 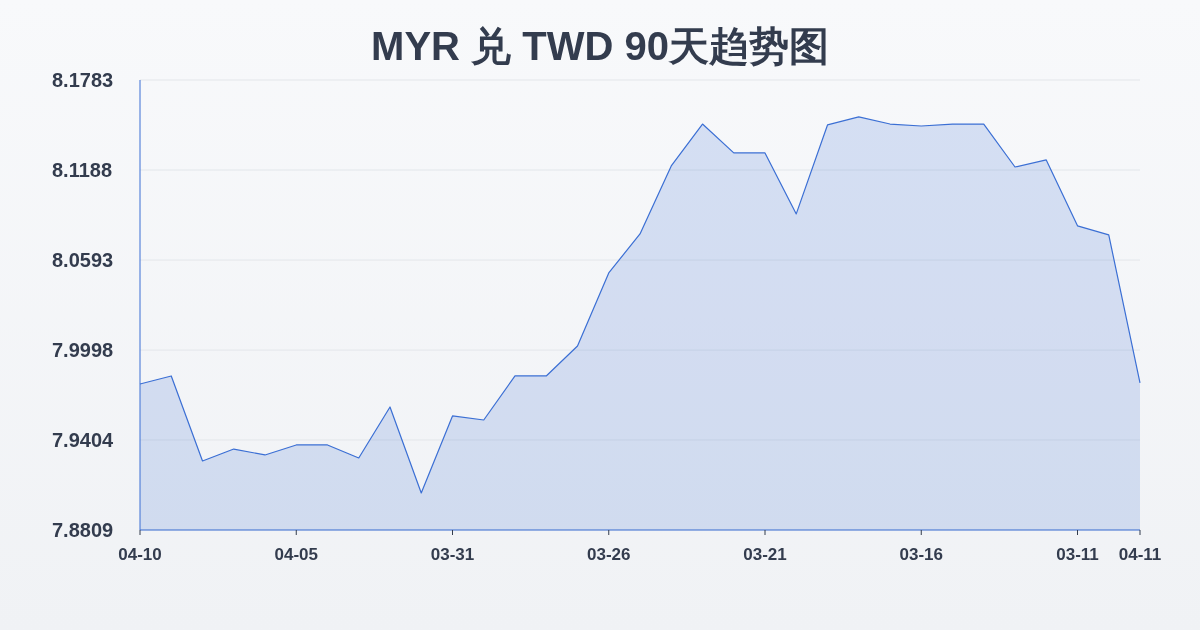 I want to click on ytick: 8.1783, so click(x=83, y=80).